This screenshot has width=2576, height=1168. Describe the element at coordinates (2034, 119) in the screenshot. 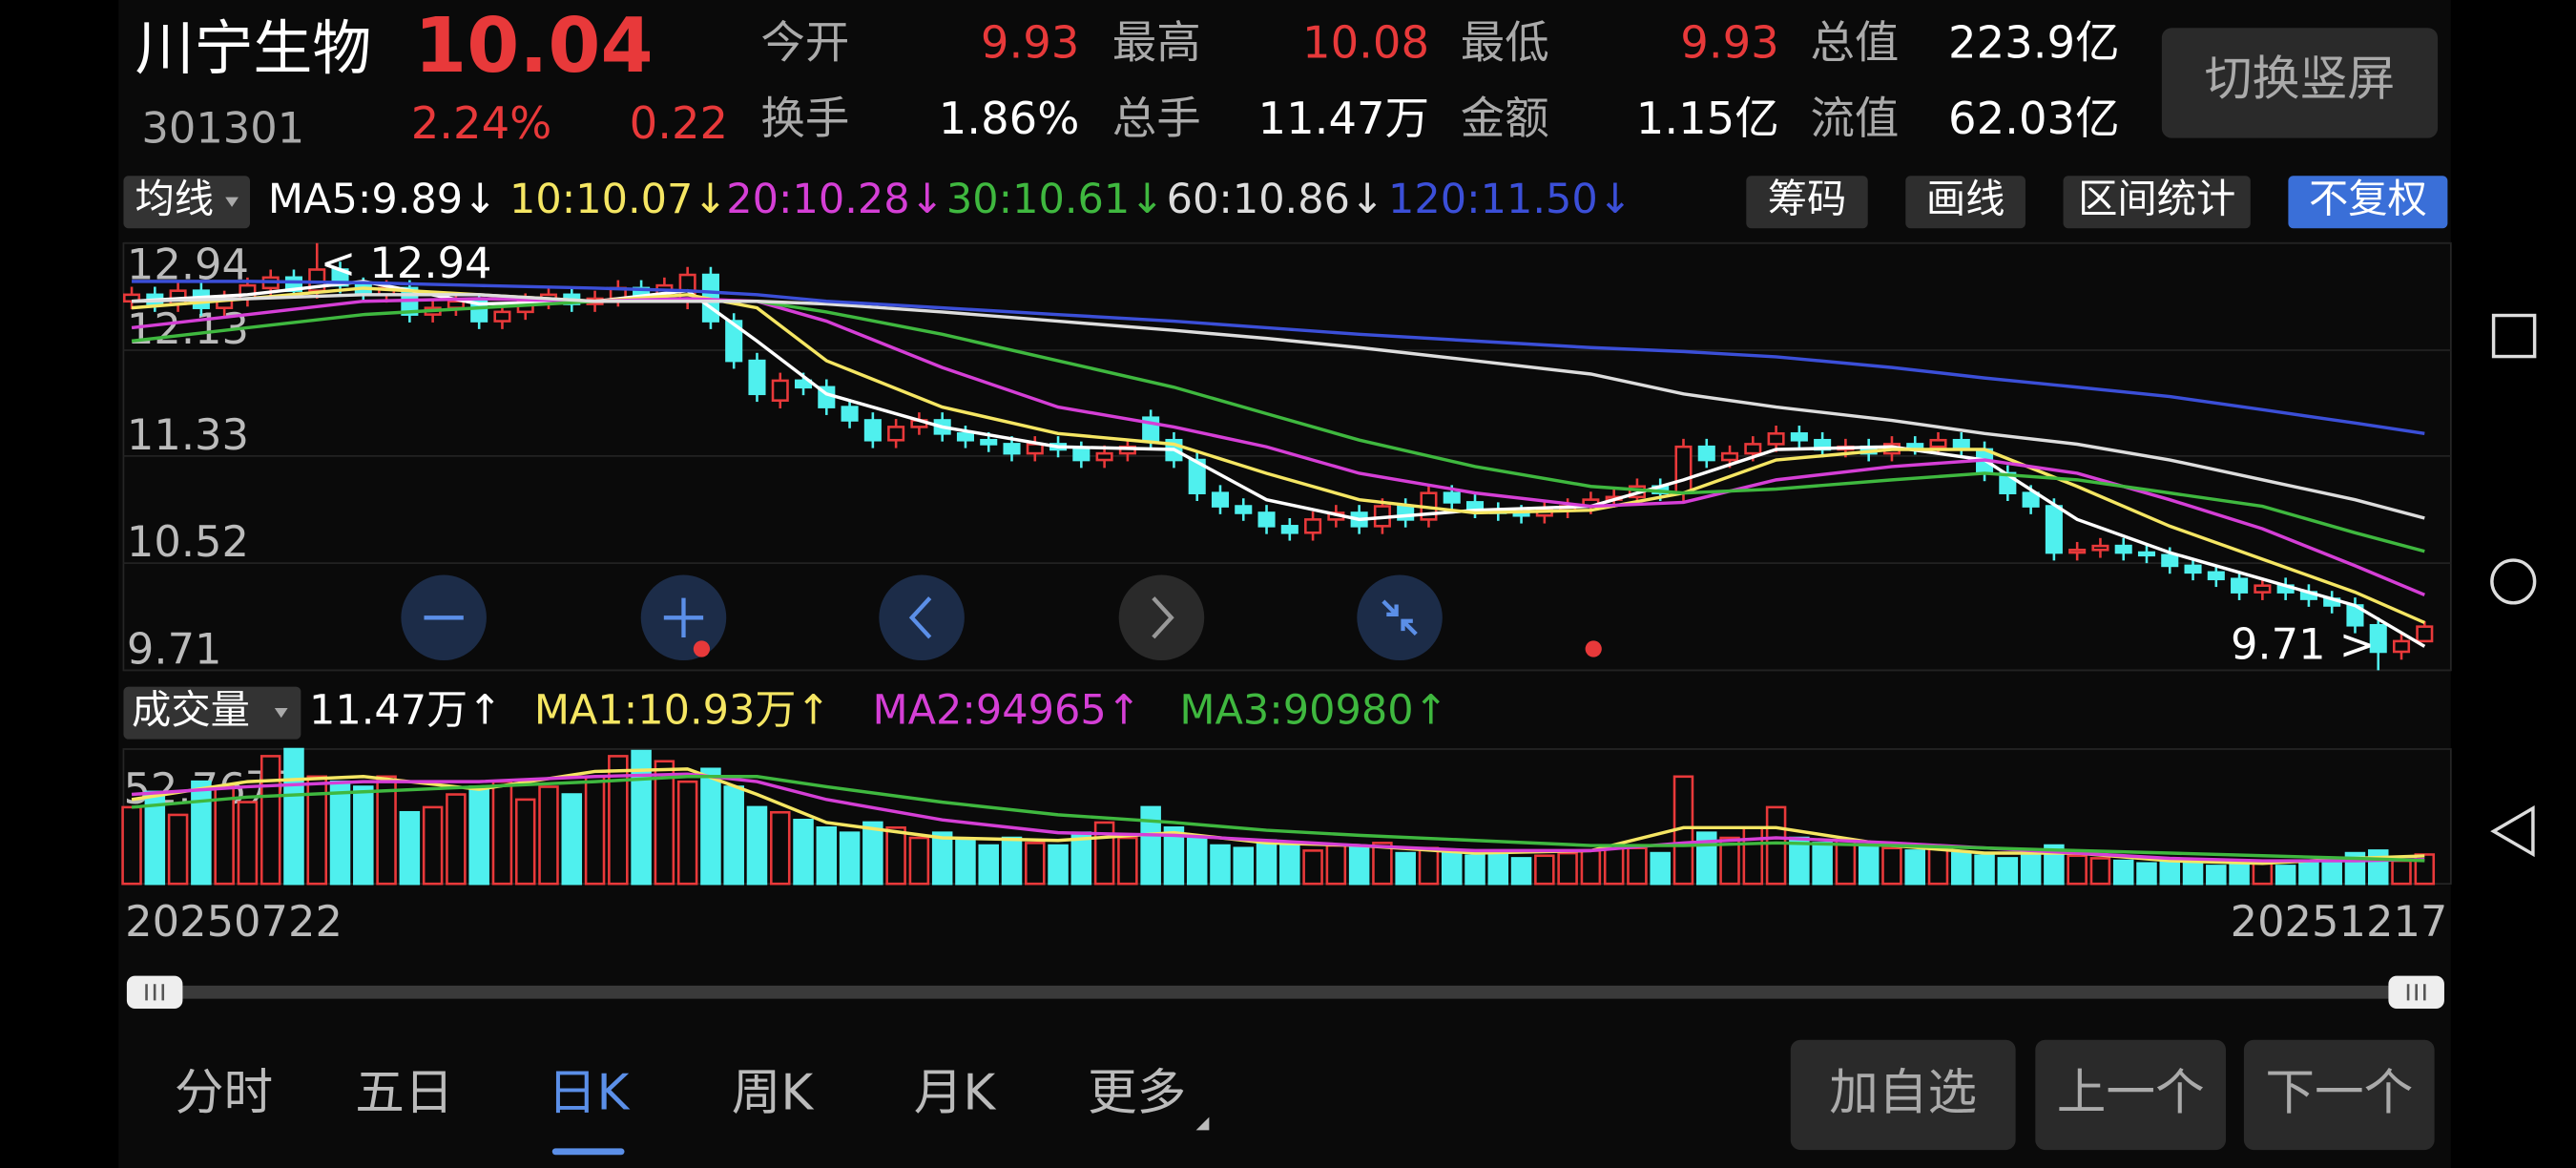

I see `quote-value: 62.03亿` at that location.